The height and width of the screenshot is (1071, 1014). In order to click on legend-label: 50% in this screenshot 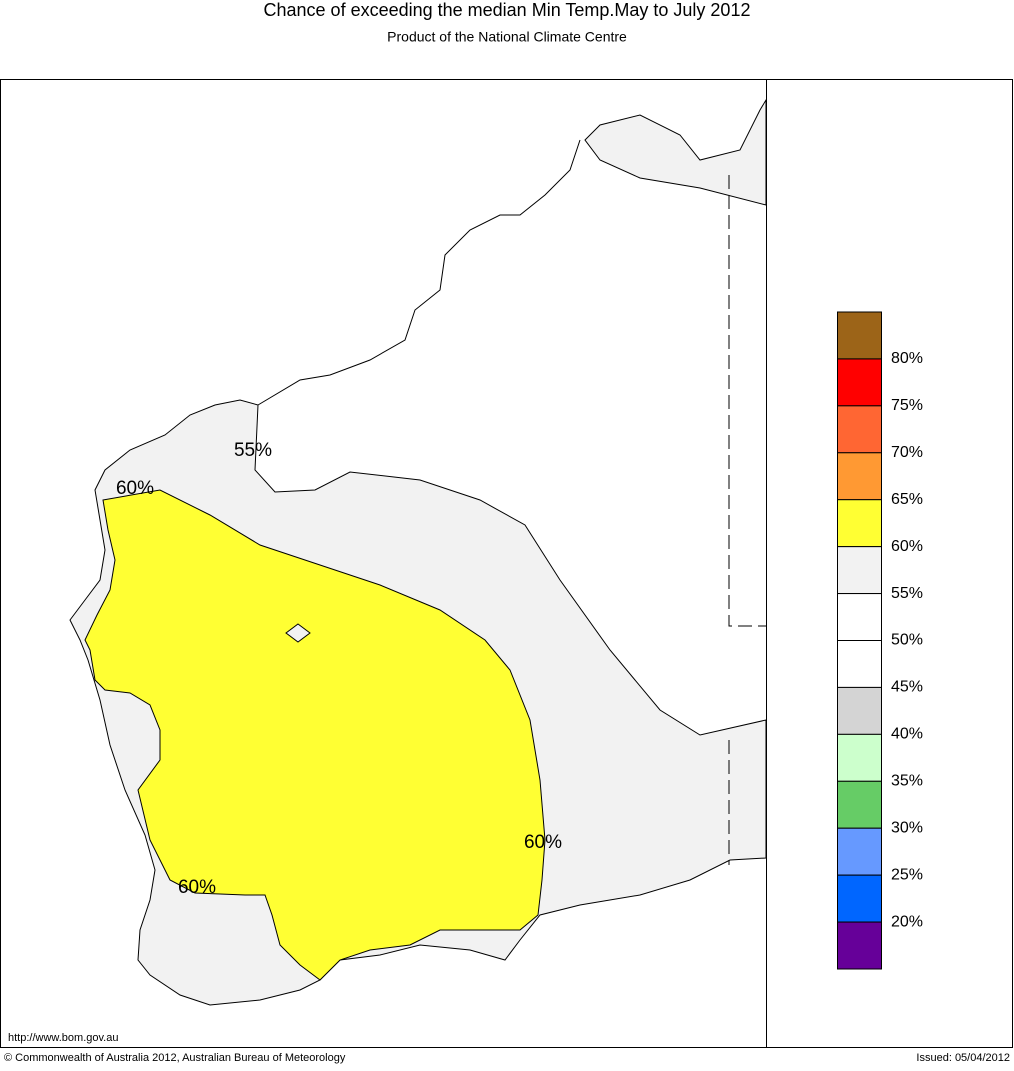, I will do `click(907, 640)`.